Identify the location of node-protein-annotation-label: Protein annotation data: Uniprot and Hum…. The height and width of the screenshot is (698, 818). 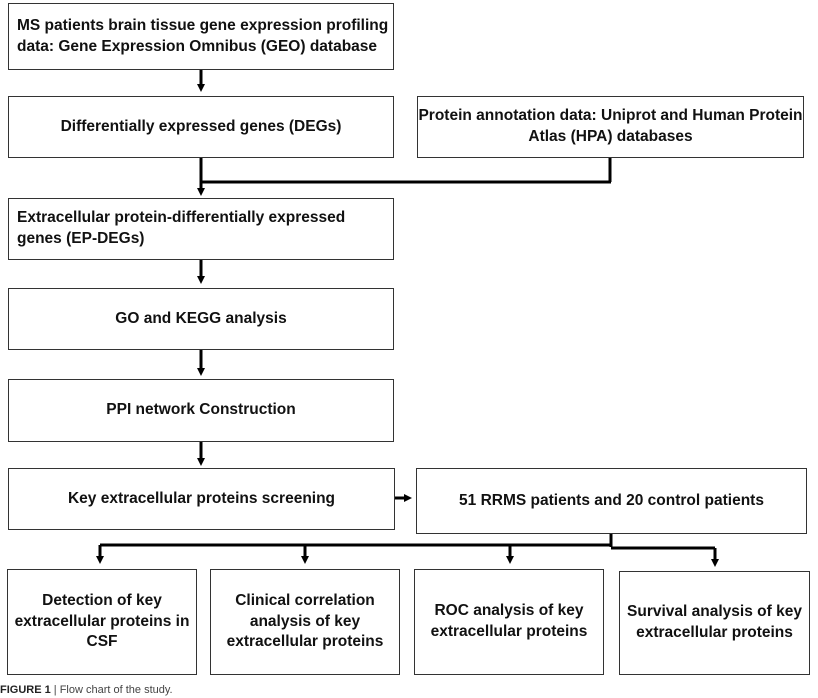
(610, 126).